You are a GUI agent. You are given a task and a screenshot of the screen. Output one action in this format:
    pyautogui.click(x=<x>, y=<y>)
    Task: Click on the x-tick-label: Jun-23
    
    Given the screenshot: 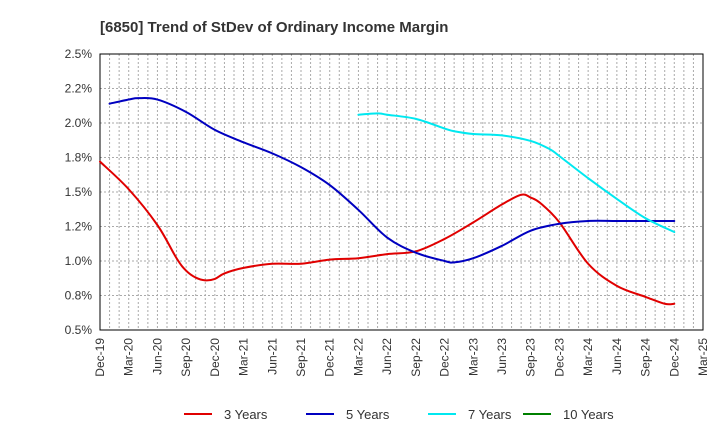 What is the action you would take?
    pyautogui.click(x=502, y=356)
    